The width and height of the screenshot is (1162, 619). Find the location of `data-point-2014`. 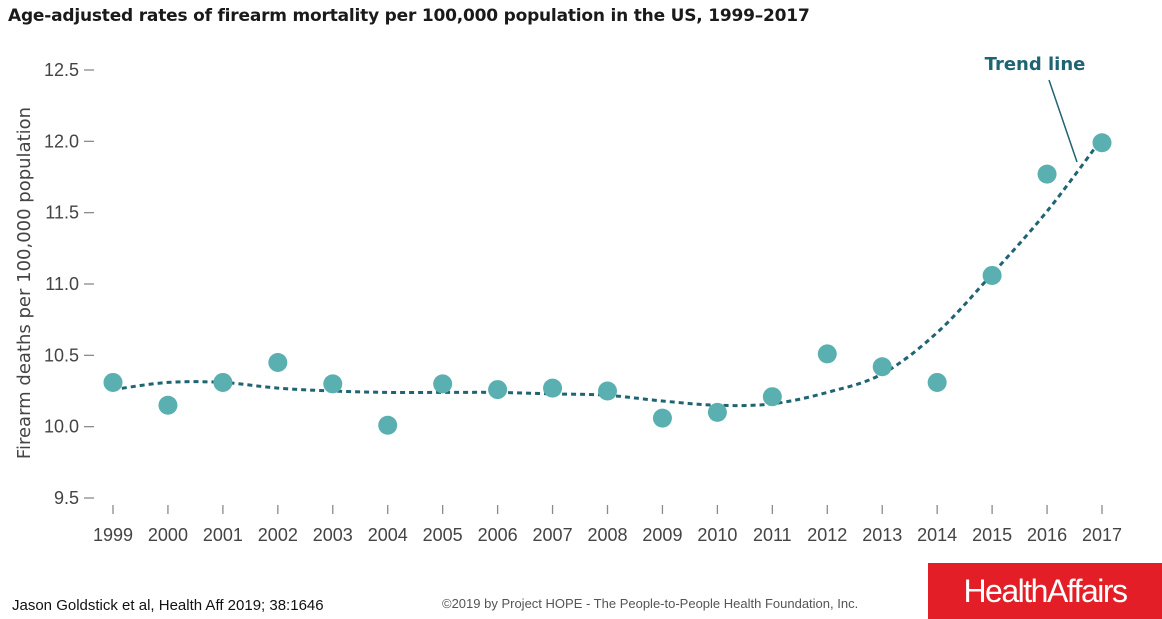

data-point-2014 is located at coordinates (937, 382).